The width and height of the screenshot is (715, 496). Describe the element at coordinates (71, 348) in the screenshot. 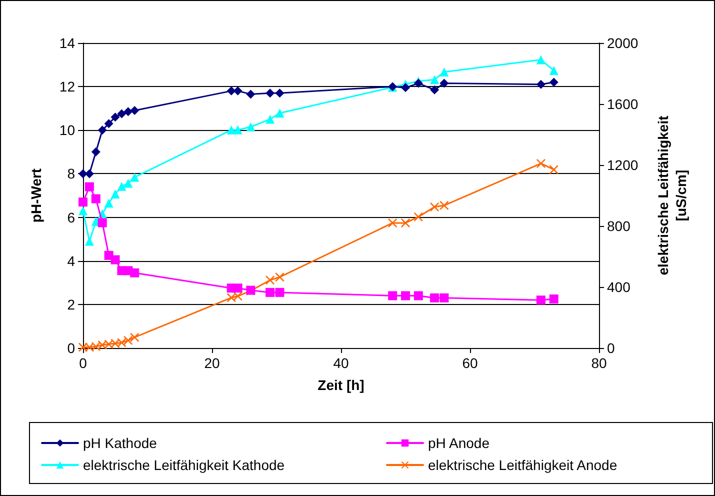

I see `y-tick-label: 0` at that location.